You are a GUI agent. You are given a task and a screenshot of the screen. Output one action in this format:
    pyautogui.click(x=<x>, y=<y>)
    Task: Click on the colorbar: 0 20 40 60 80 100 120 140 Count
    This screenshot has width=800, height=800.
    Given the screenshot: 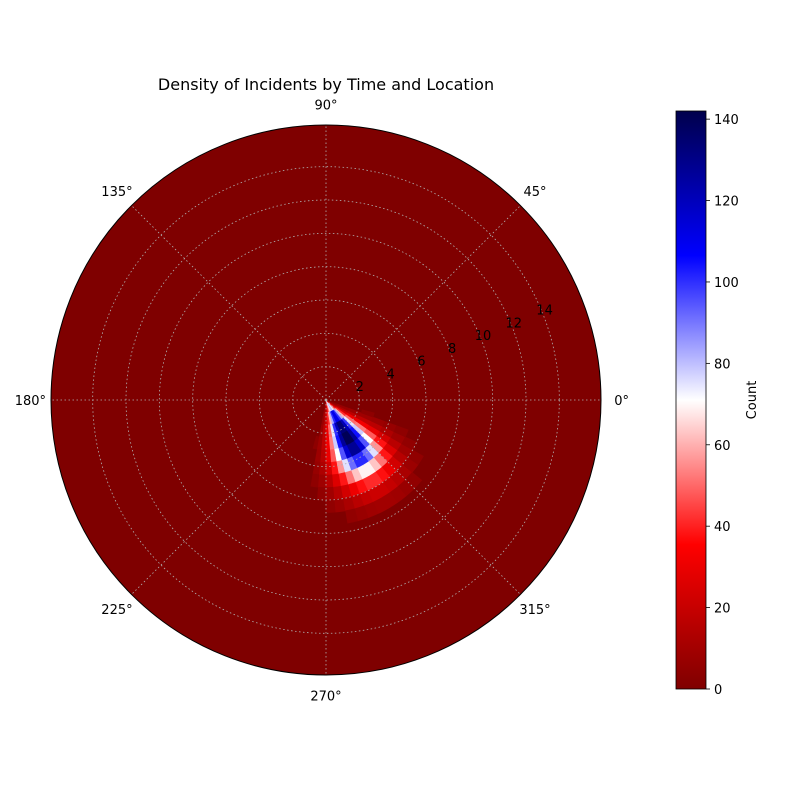 What is the action you would take?
    pyautogui.click(x=717, y=404)
    